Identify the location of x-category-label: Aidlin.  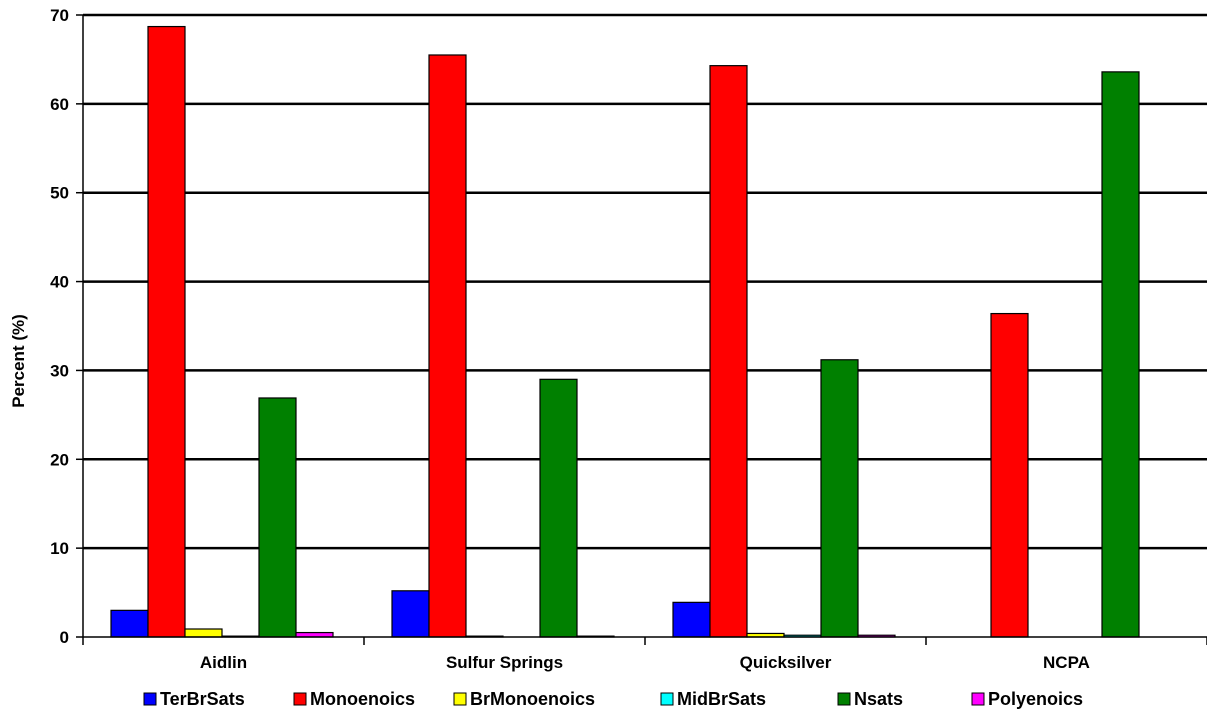
(223, 662).